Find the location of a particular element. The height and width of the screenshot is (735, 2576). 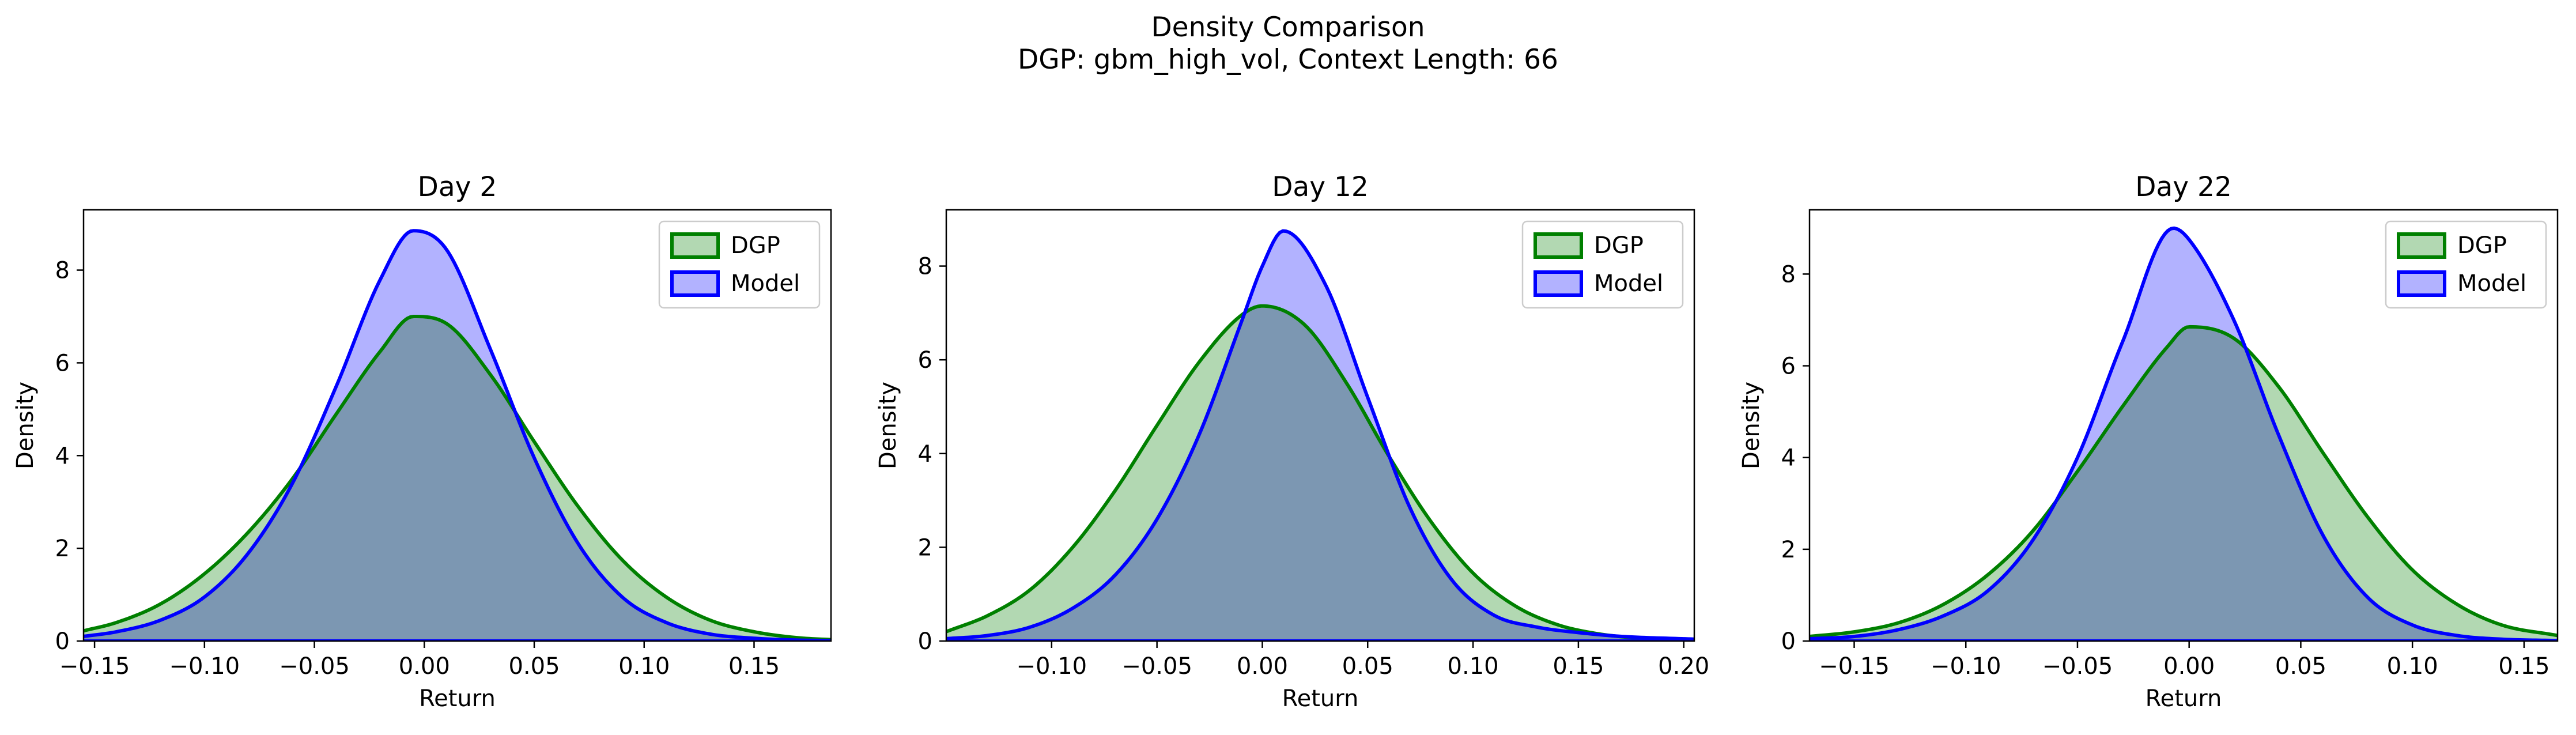

subplot-title: Day 12 is located at coordinates (1320, 187).